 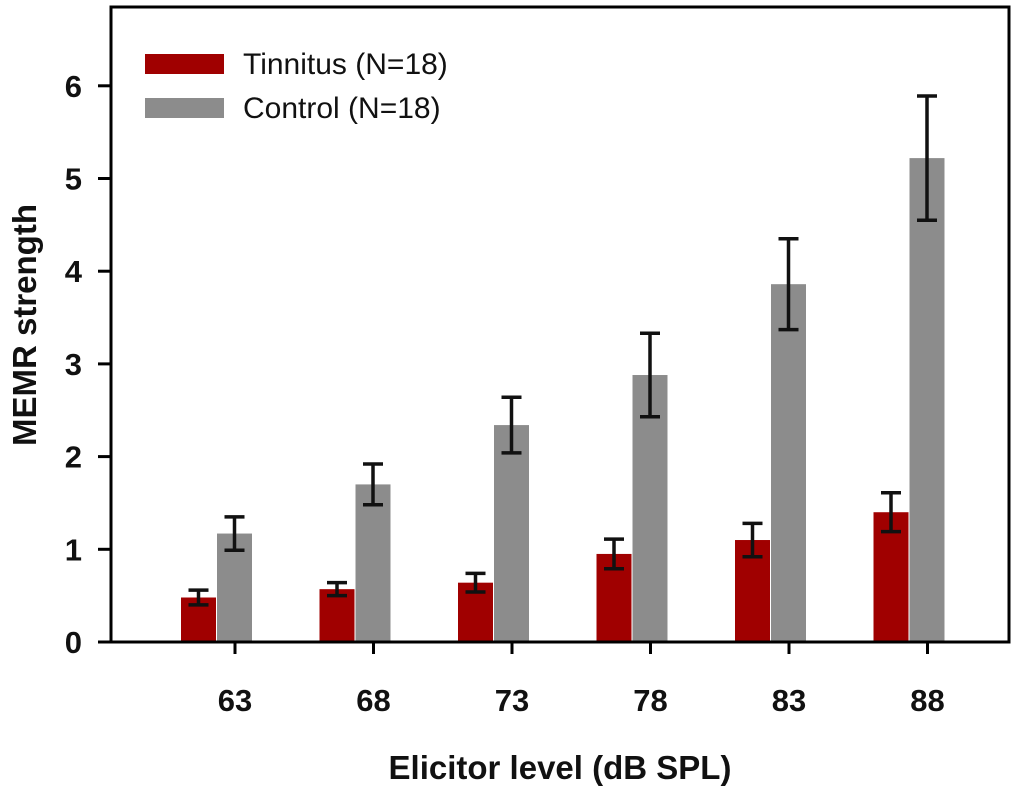 What do you see at coordinates (512, 700) in the screenshot?
I see `x-tick-label-73: 73` at bounding box center [512, 700].